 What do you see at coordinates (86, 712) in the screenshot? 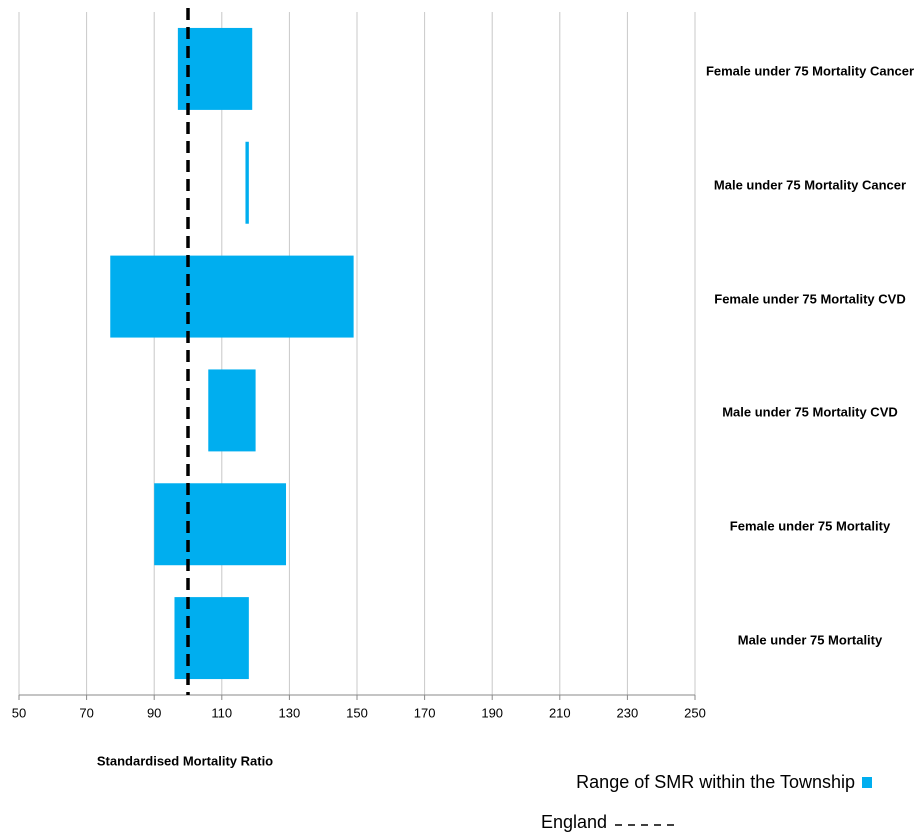
I see `x-tick-label: 70` at bounding box center [86, 712].